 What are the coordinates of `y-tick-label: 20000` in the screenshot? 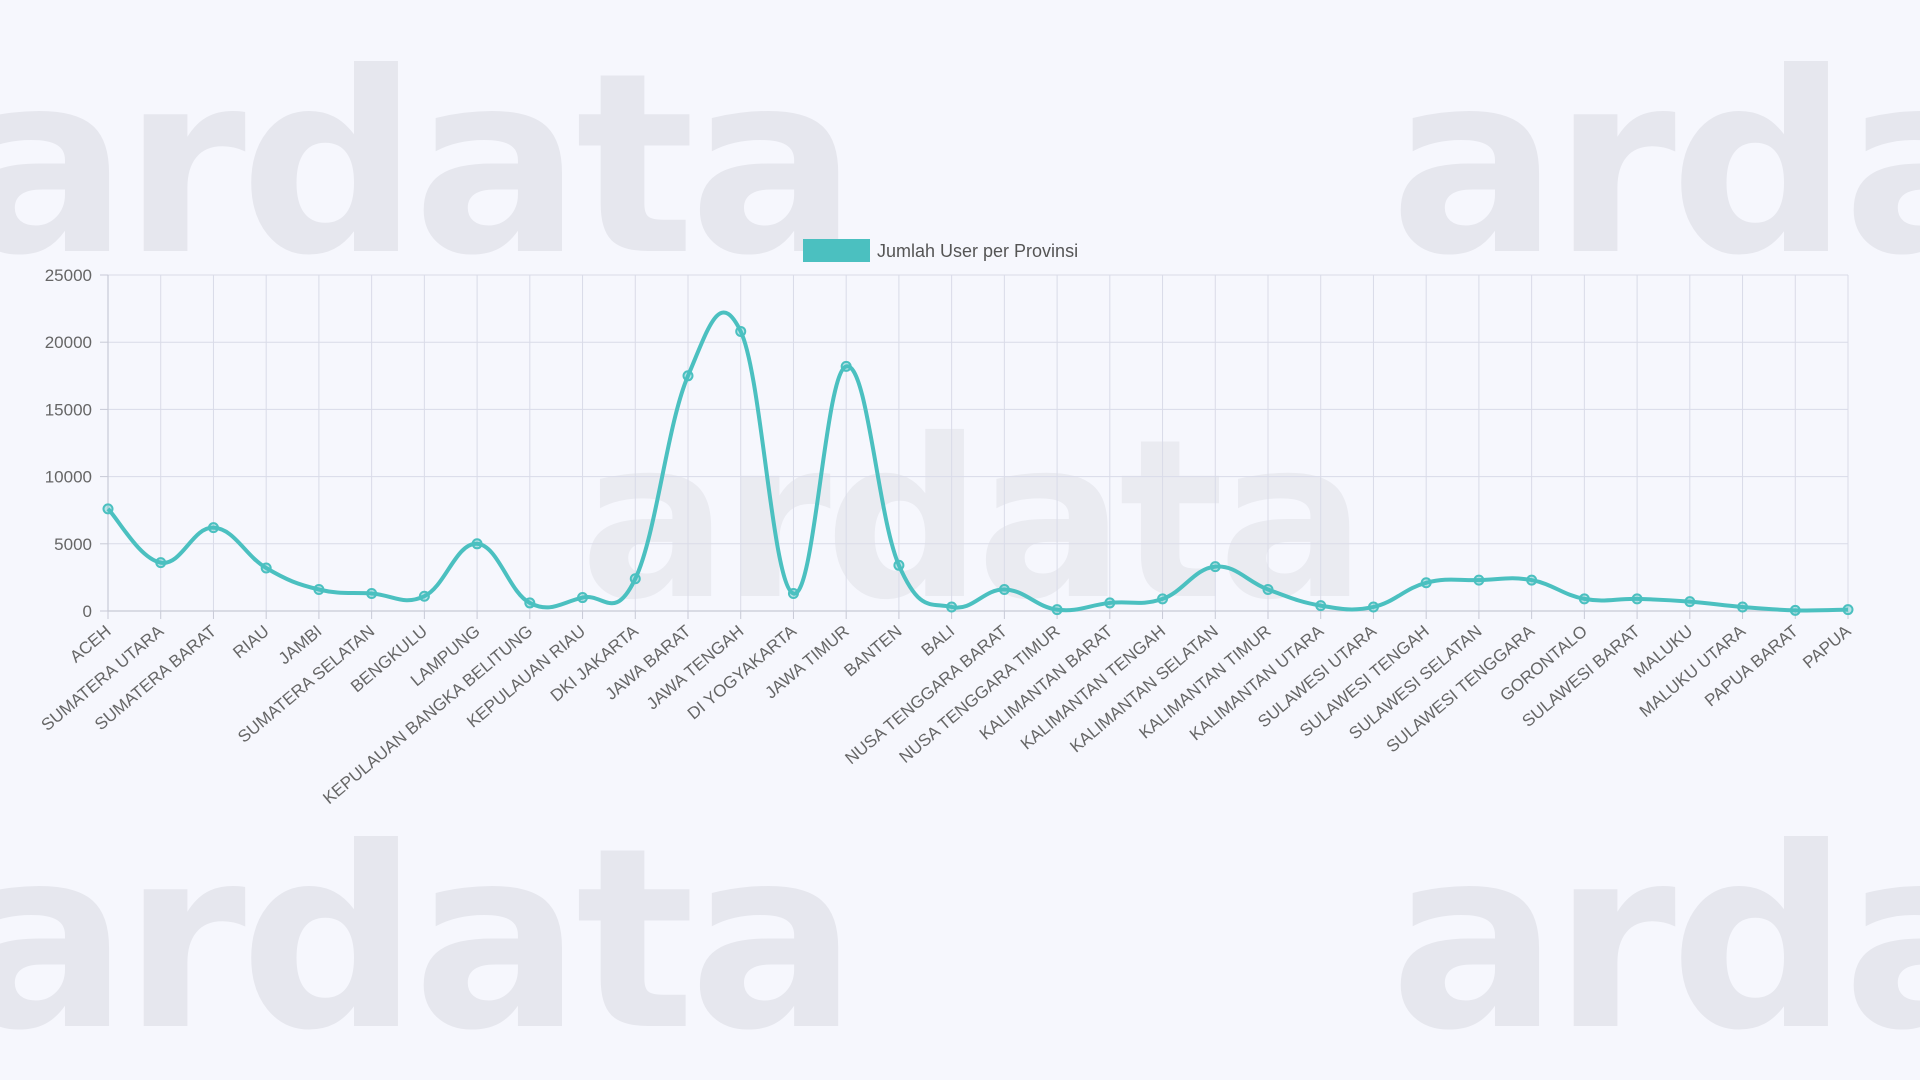 It's located at (68, 342).